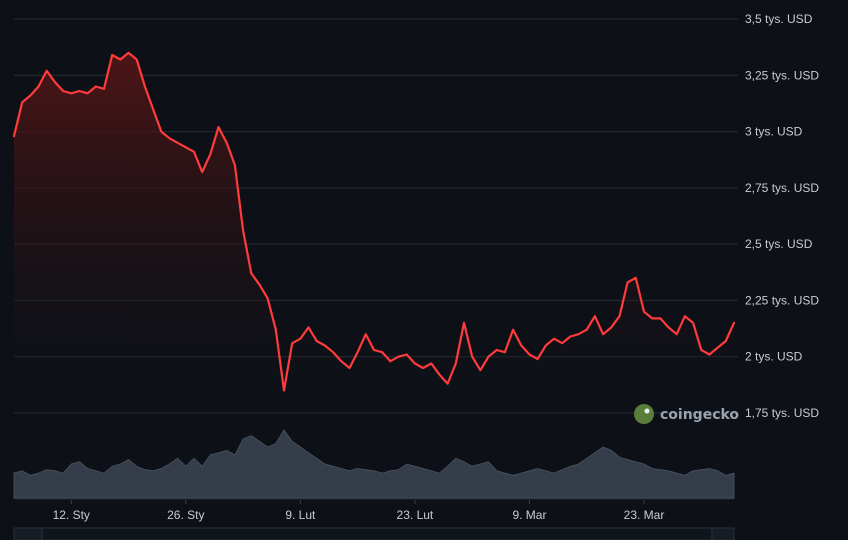 The image size is (848, 540). Describe the element at coordinates (774, 132) in the screenshot. I see `y-tick-label: 3 tys. USD` at that location.